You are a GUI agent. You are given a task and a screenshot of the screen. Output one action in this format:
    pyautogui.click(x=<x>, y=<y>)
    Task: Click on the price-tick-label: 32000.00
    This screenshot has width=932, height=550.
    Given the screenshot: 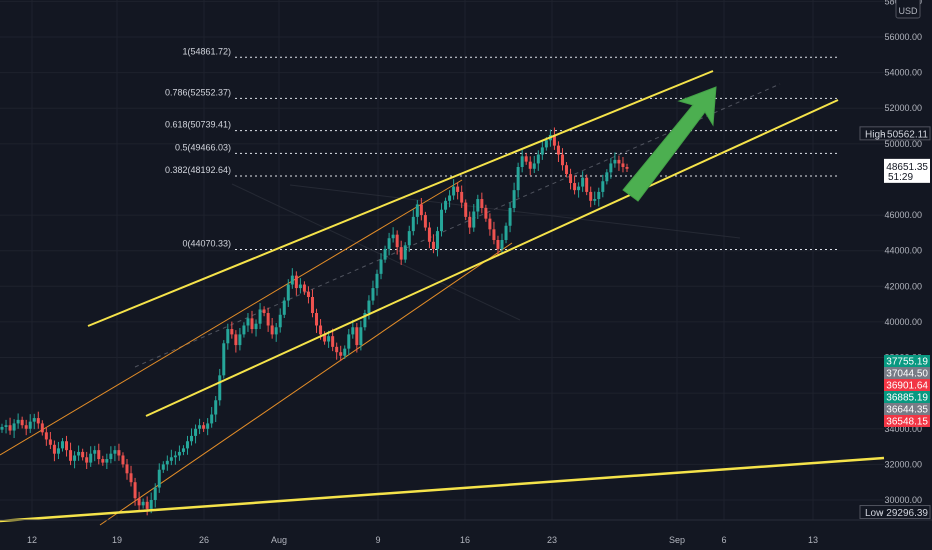 What is the action you would take?
    pyautogui.click(x=903, y=464)
    